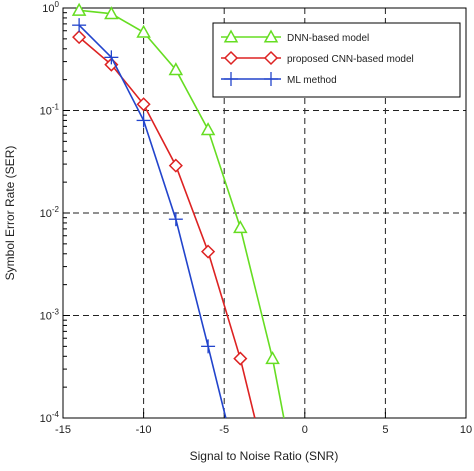  I want to click on legend-label: proposed CNN-based model, so click(350, 59).